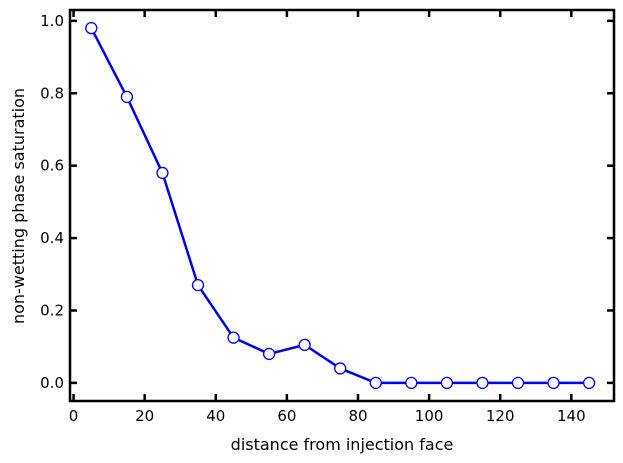 The height and width of the screenshot is (463, 623). What do you see at coordinates (429, 416) in the screenshot?
I see `x-tick-label: 100` at bounding box center [429, 416].